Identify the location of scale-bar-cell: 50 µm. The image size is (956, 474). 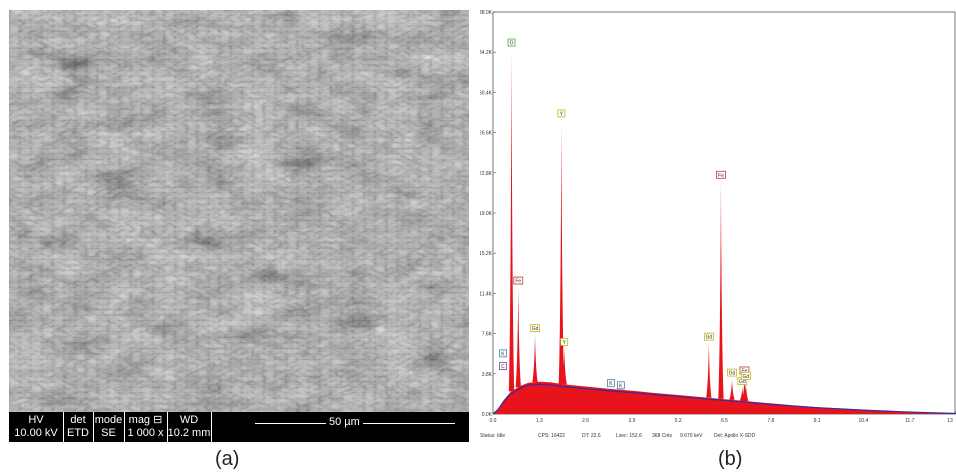
(340, 427).